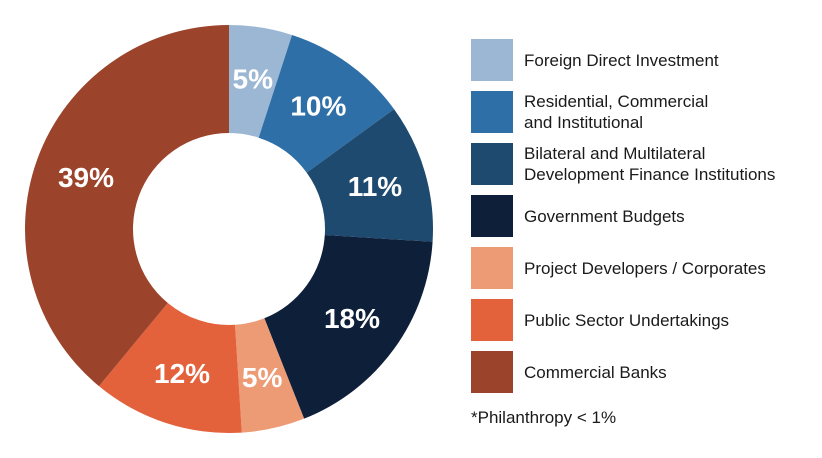 The width and height of the screenshot is (822, 458). Describe the element at coordinates (595, 372) in the screenshot. I see `legend-label-line: Commercial Banks` at that location.